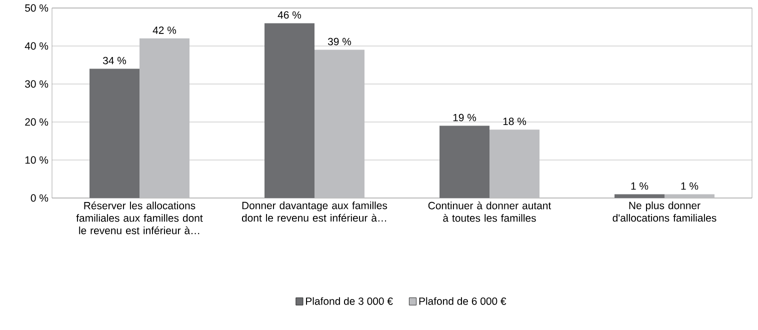 This screenshot has width=758, height=330. I want to click on y-tick-label: 50 %, so click(36, 8).